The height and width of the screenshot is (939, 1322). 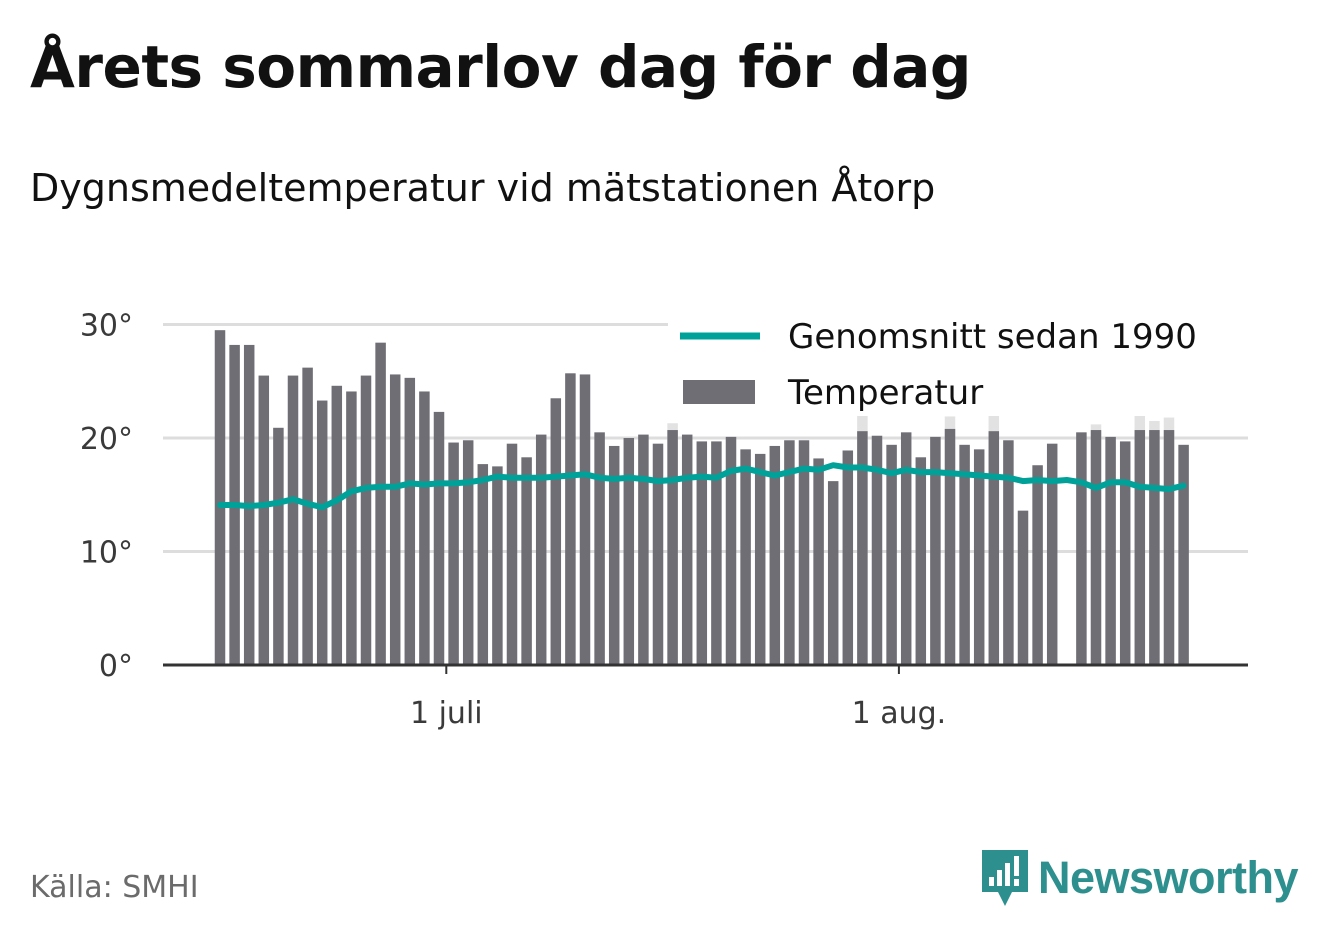 What do you see at coordinates (114, 887) in the screenshot?
I see `source-note: Källa: SMHI` at bounding box center [114, 887].